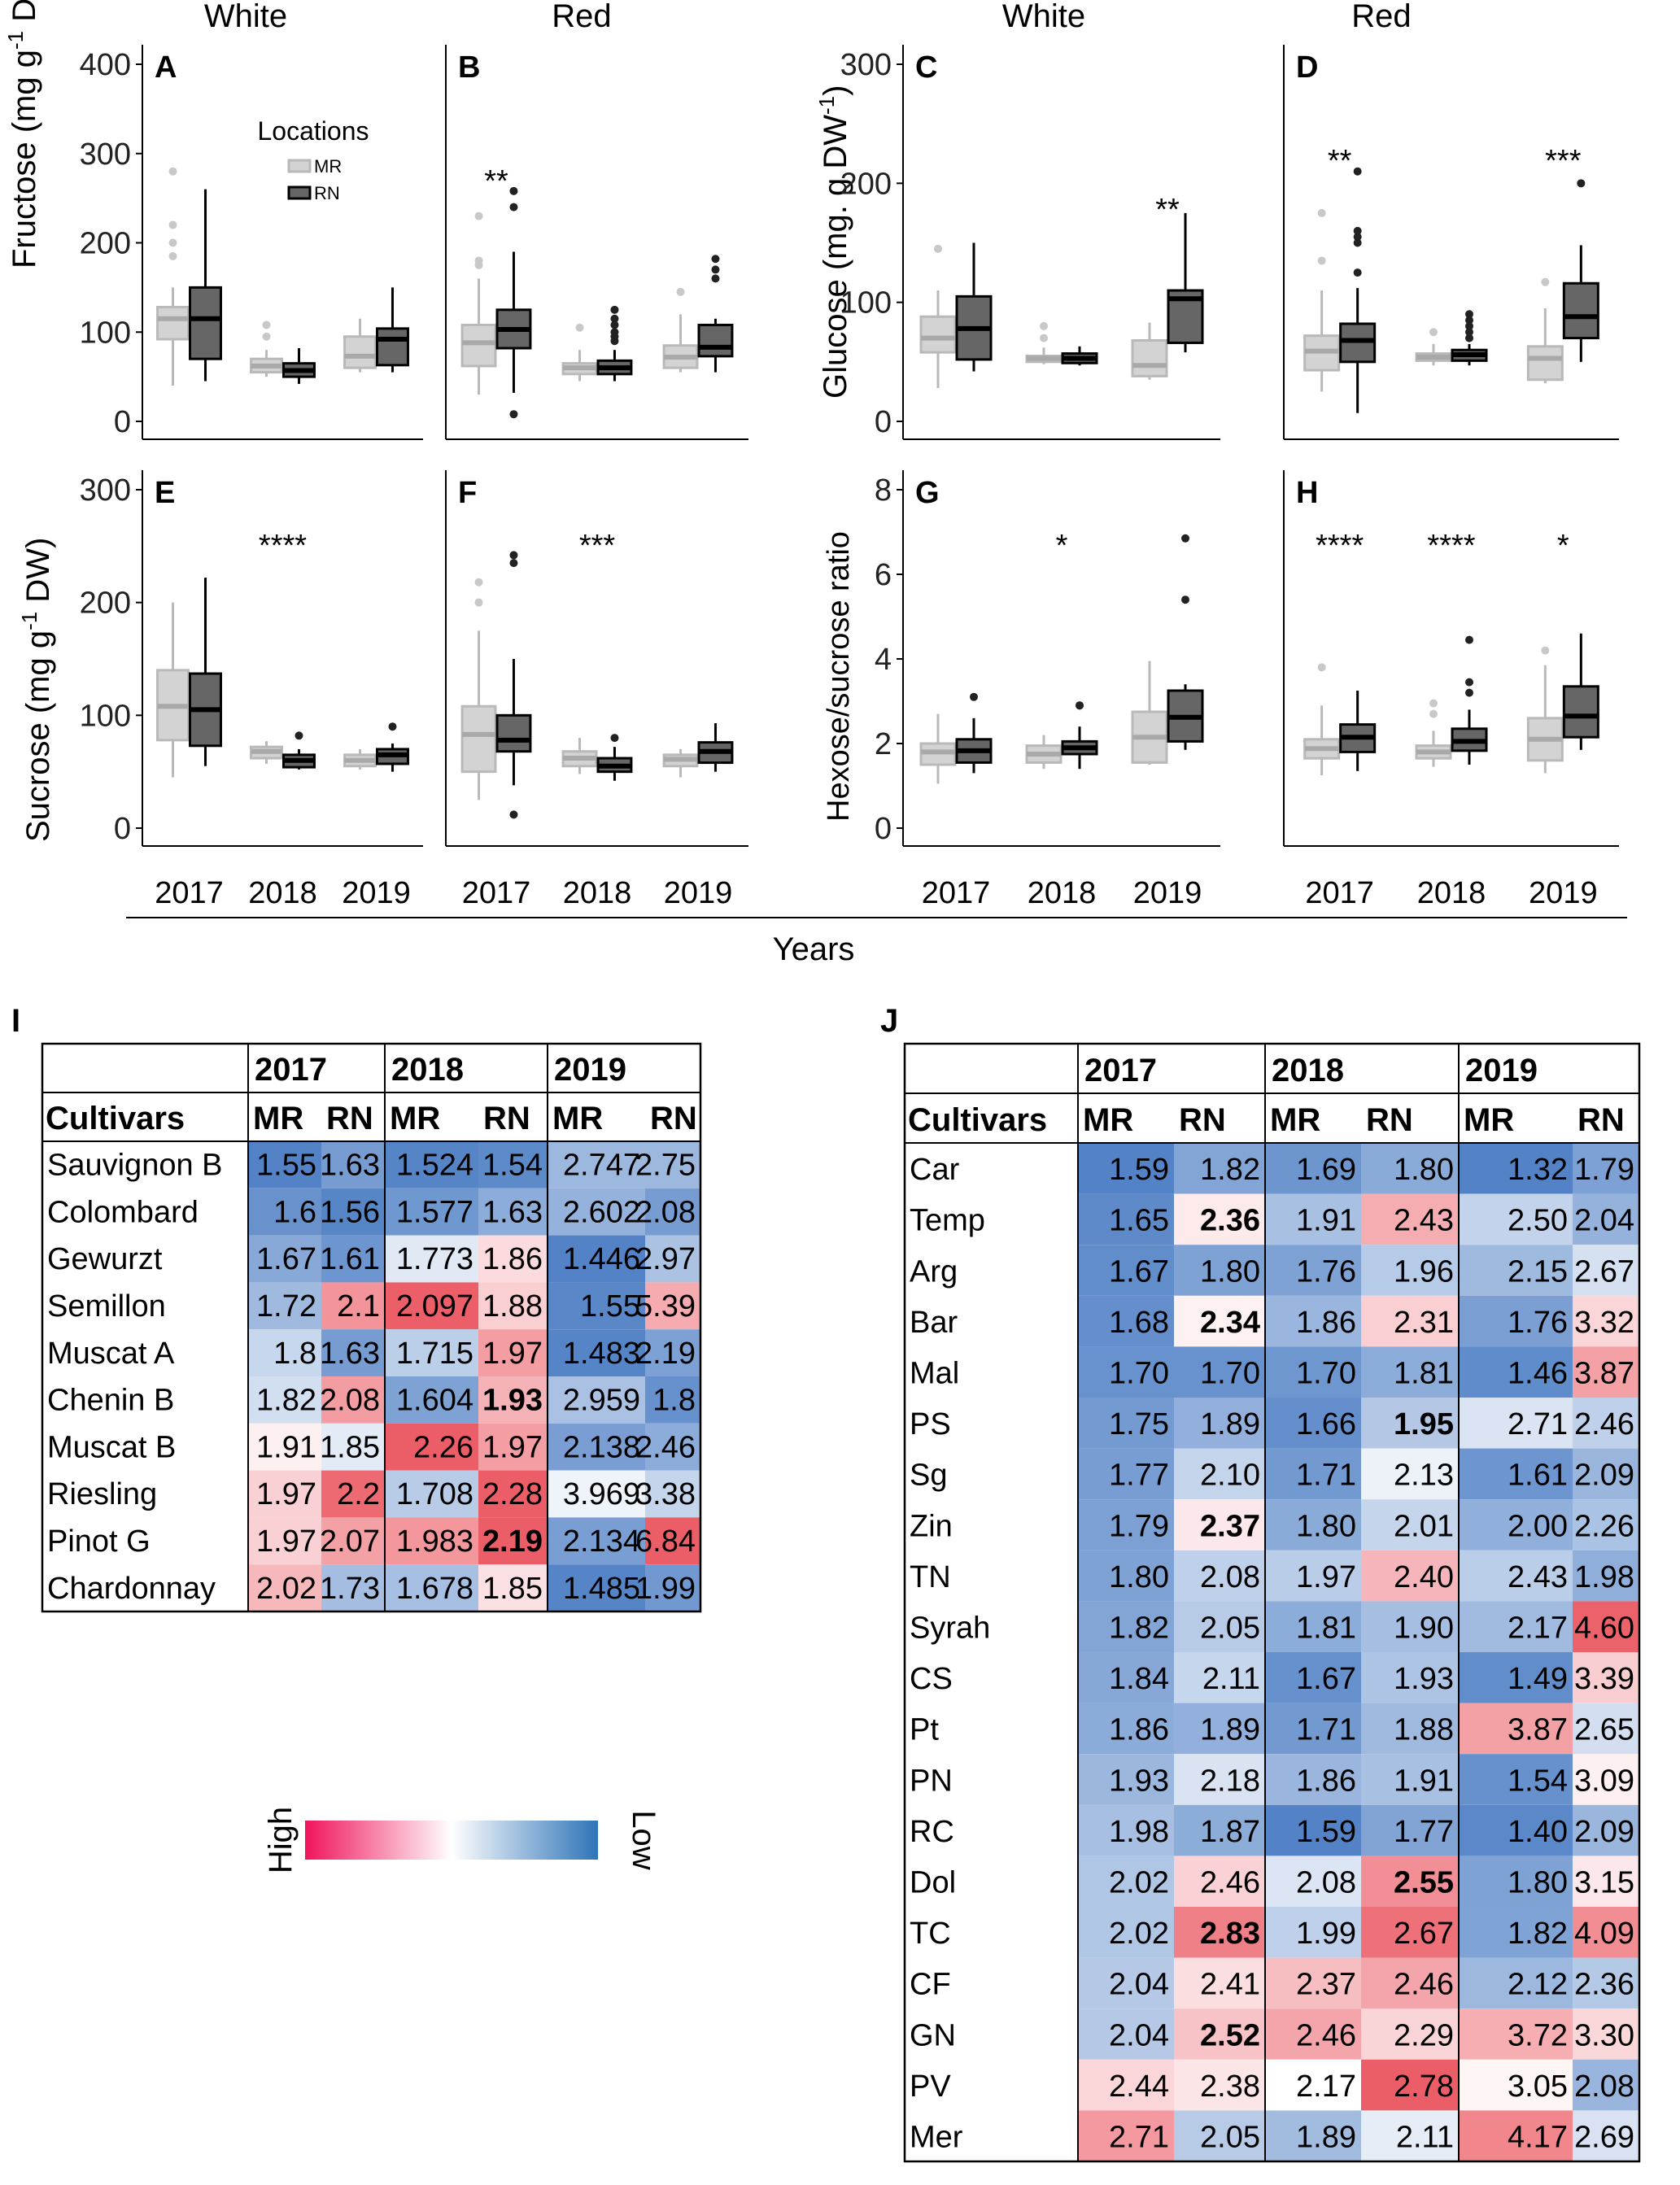  Describe the element at coordinates (132, 1589) in the screenshot. I see `cultivar-name: Chardonnay` at that location.